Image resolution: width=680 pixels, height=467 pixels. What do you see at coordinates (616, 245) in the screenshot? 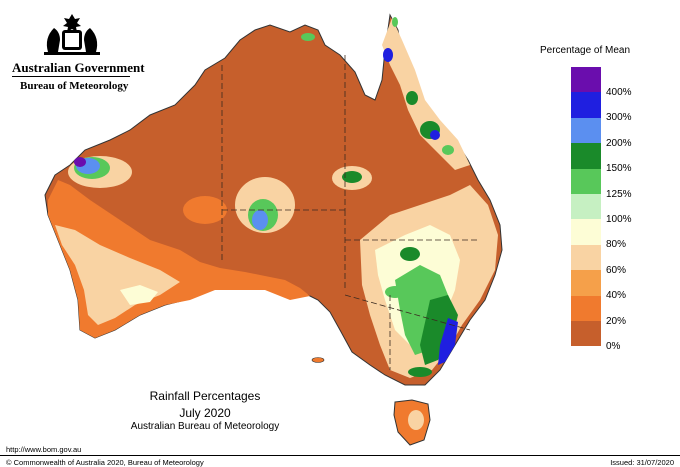
I see `legend-label: 80%` at bounding box center [616, 245].